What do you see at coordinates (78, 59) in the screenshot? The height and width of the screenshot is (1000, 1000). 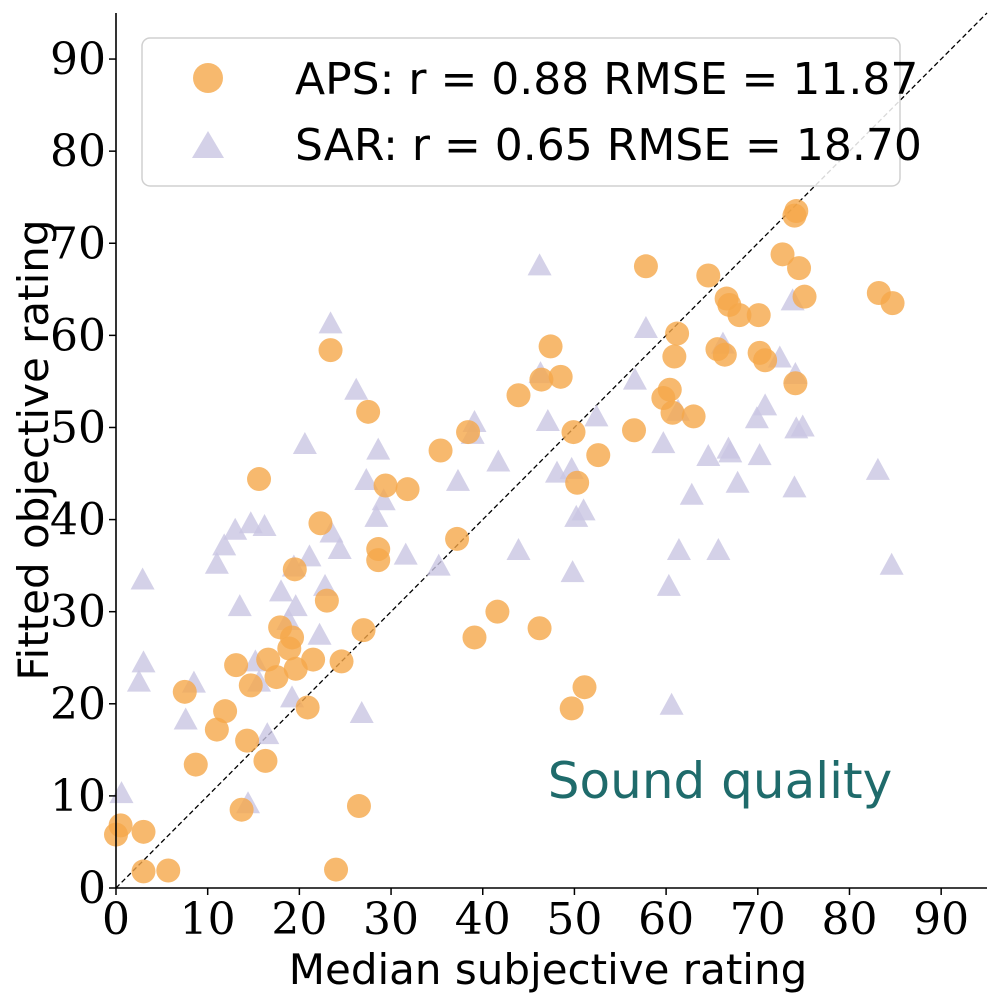 I see `y-tick-label: 90` at bounding box center [78, 59].